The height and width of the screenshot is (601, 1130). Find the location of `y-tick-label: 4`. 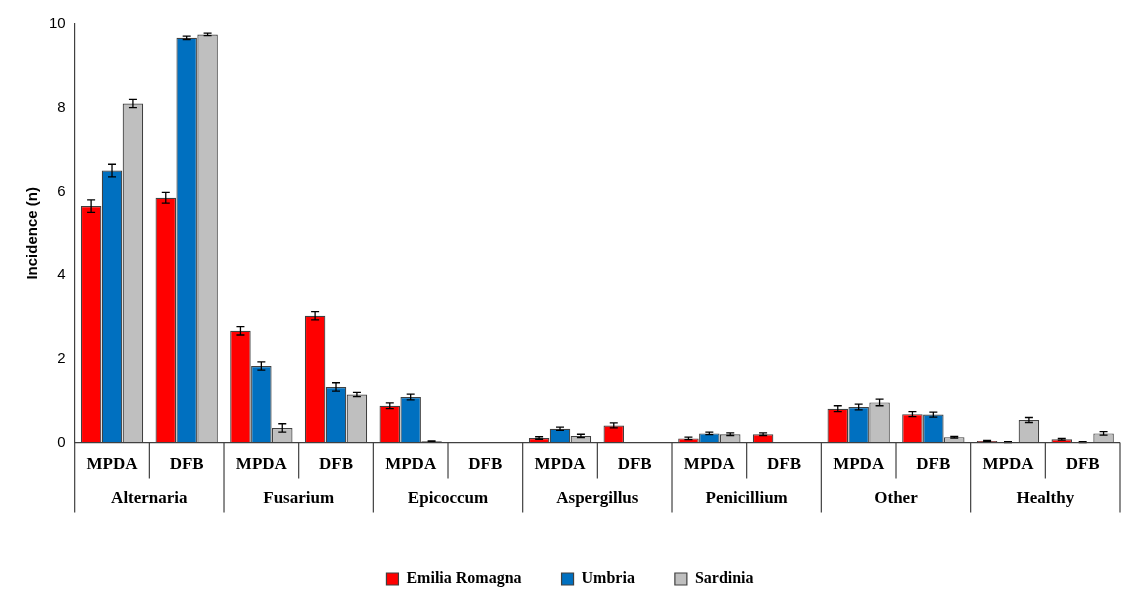

y-tick-label: 4 is located at coordinates (61, 274).